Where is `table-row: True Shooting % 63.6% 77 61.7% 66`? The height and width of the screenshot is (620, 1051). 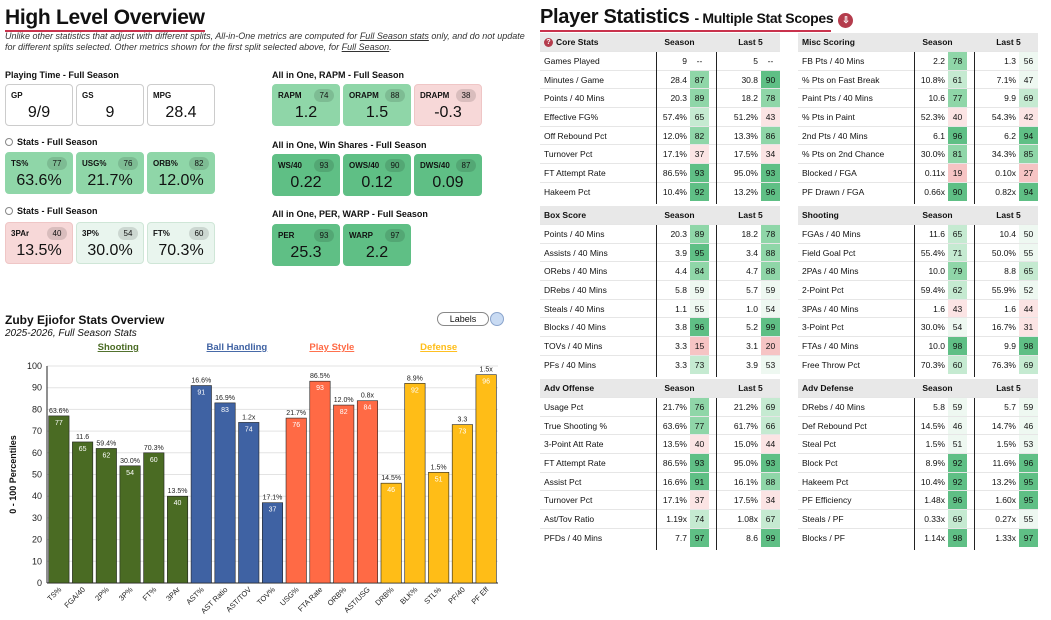 table-row: True Shooting % 63.6% 77 61.7% 66 is located at coordinates (660, 425).